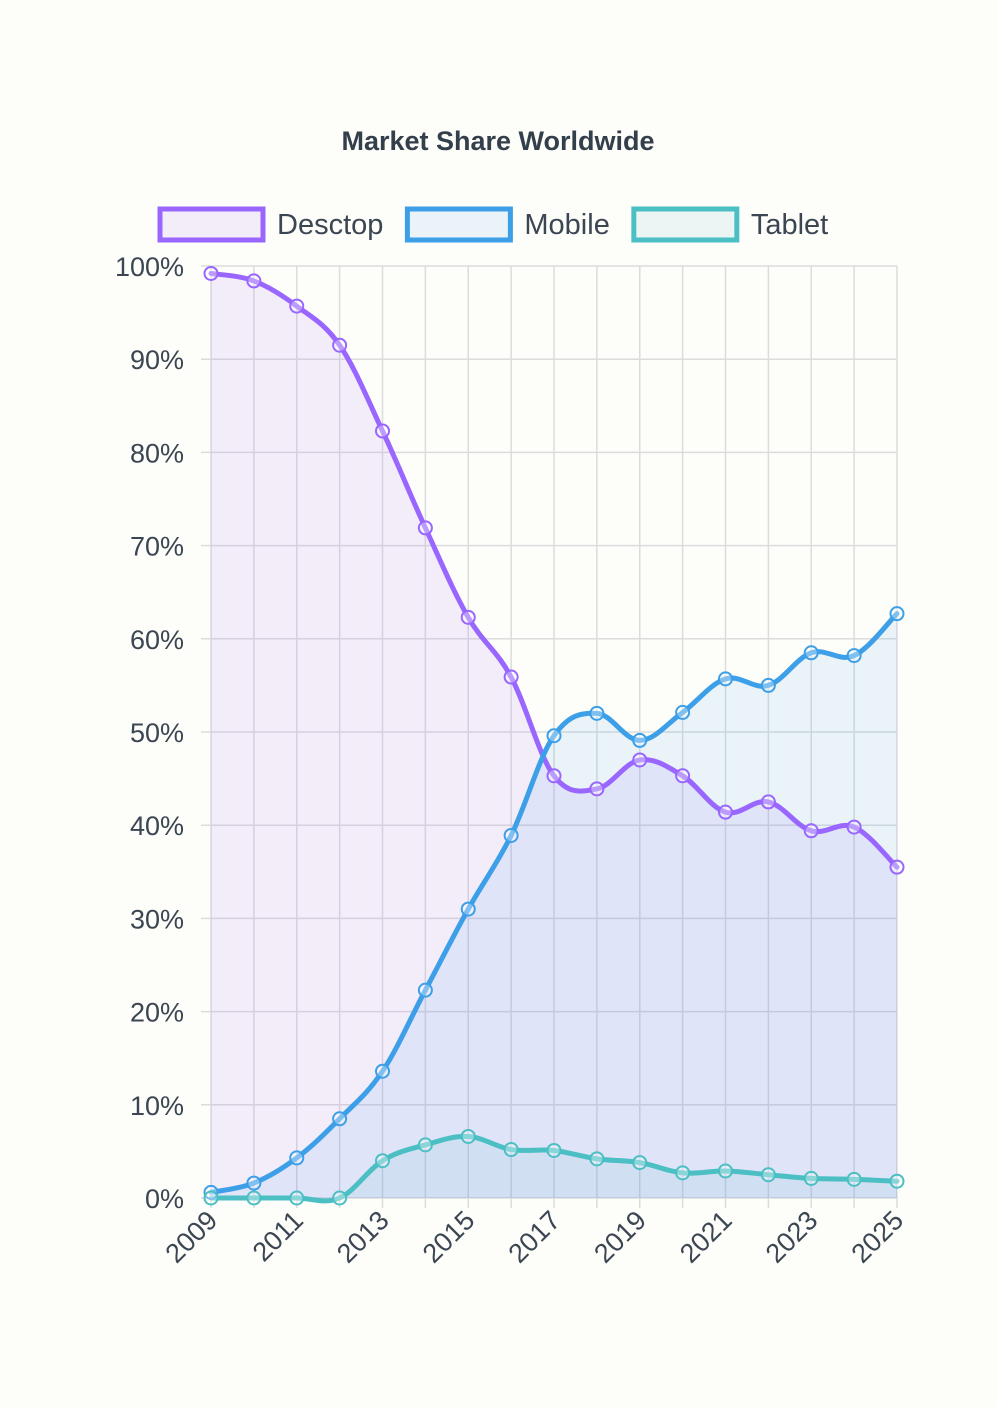 The width and height of the screenshot is (997, 1407). What do you see at coordinates (270, 224) in the screenshot?
I see `legend-item-desctop: Desctop` at bounding box center [270, 224].